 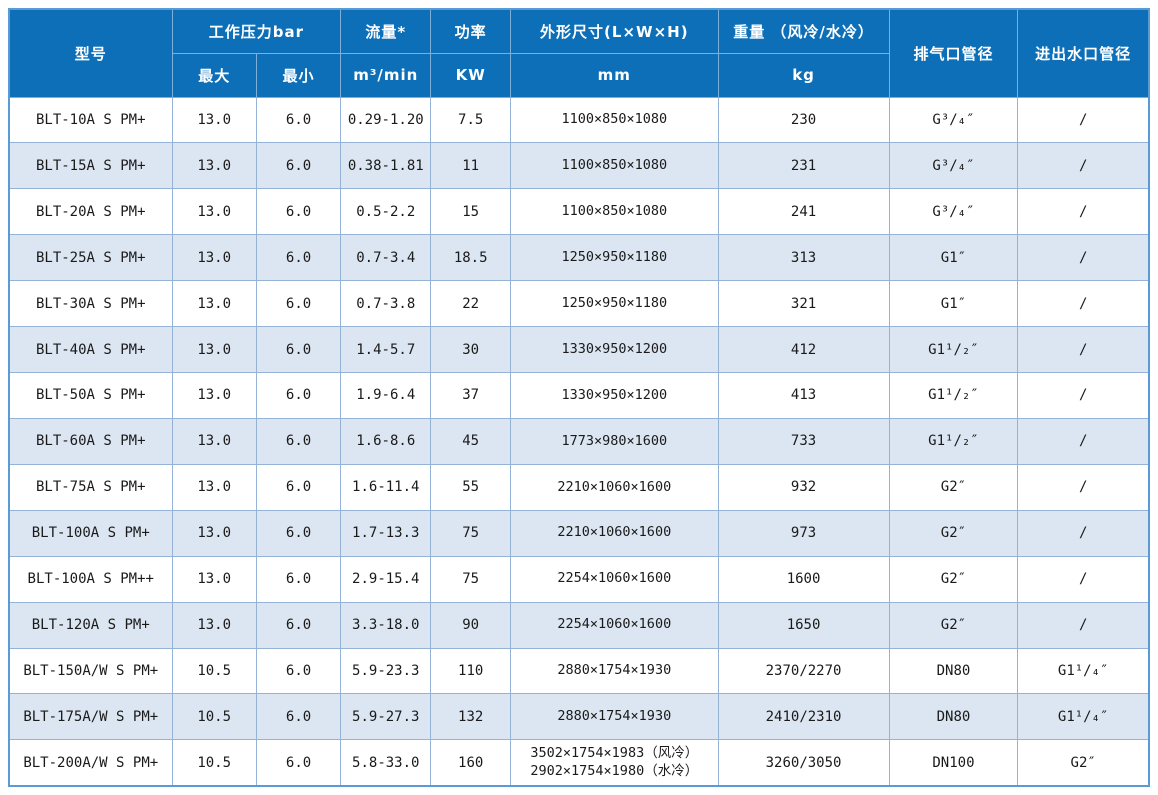 I want to click on cell-dimensions: 1330×950×1200, so click(x=614, y=350).